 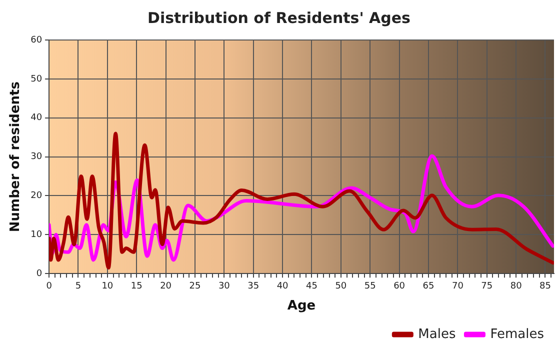 I want to click on y-tick-label: 10, so click(x=36, y=235).